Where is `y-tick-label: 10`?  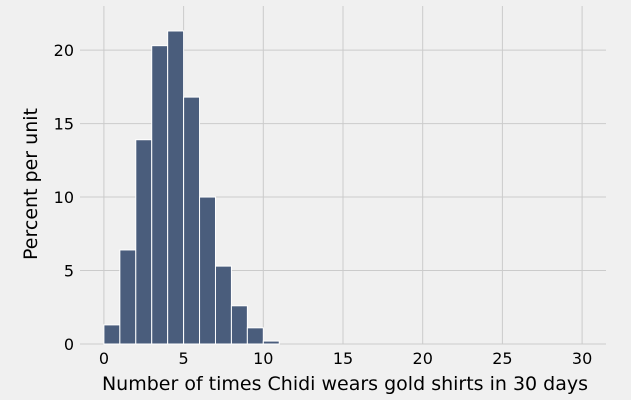 y-tick-label: 10 is located at coordinates (64, 197).